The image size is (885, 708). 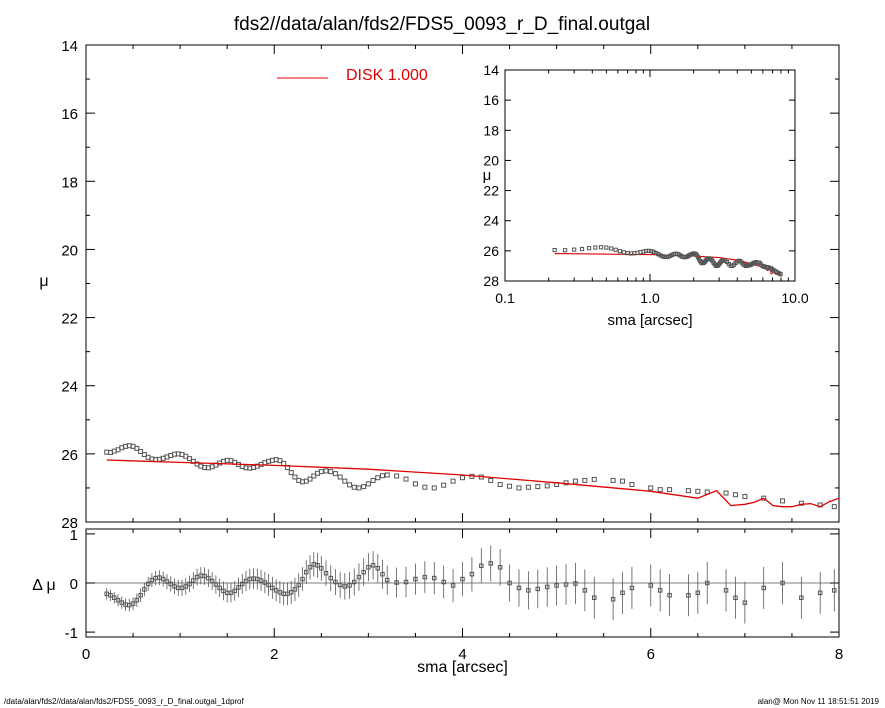 I want to click on footer-timestamp: alan@ Mon Nov 11 18:51:51 2019, so click(x=818, y=701).